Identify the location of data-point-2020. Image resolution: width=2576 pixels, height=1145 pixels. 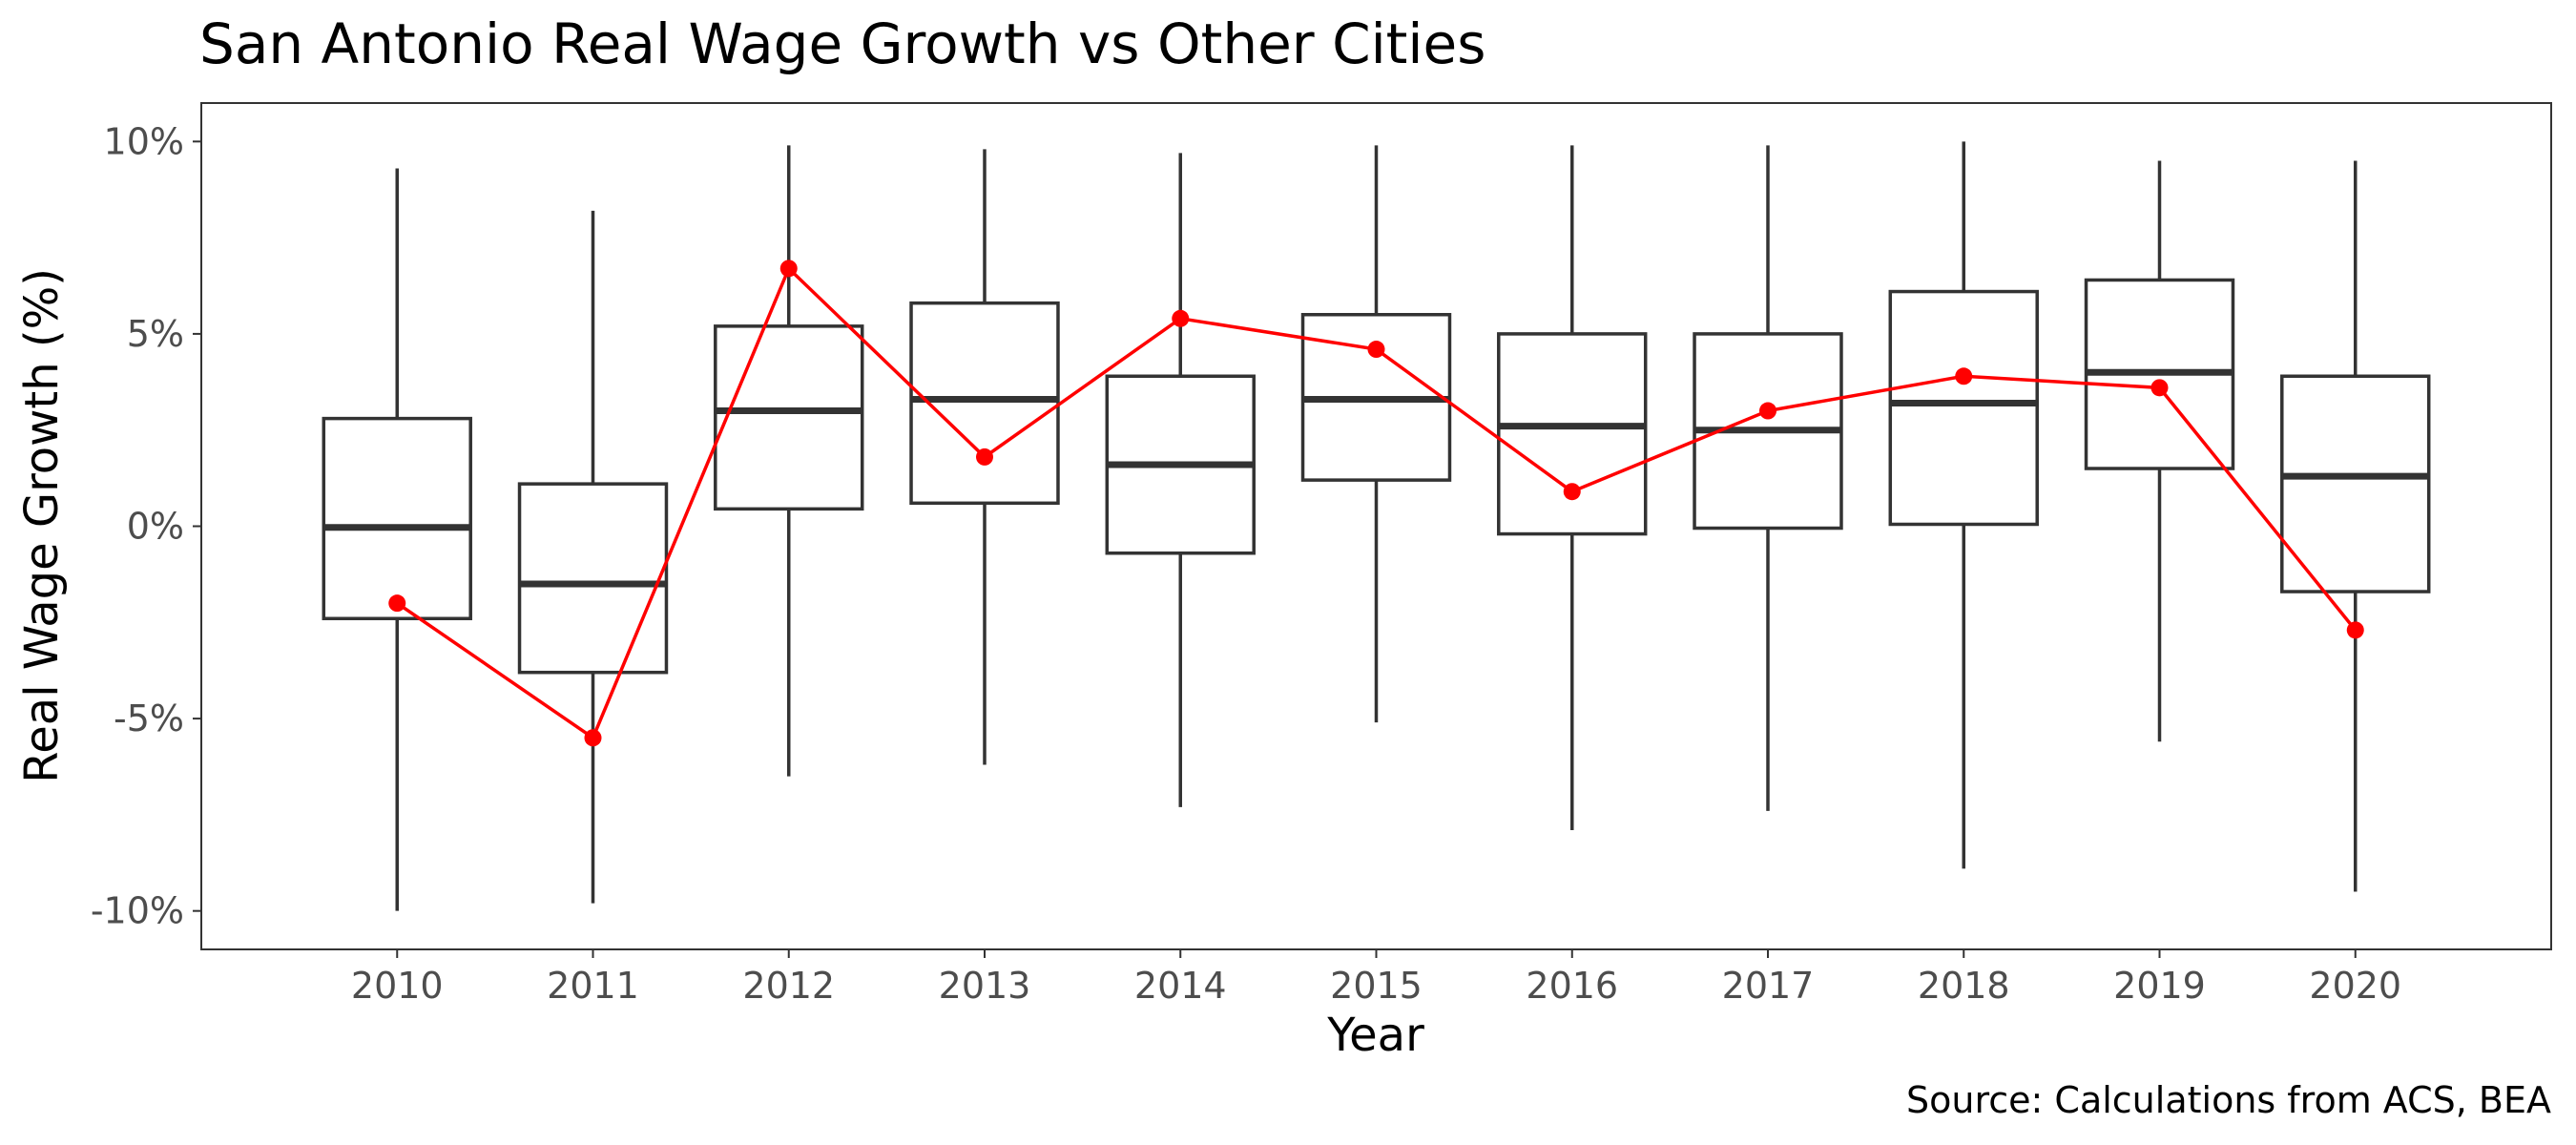
(2355, 630).